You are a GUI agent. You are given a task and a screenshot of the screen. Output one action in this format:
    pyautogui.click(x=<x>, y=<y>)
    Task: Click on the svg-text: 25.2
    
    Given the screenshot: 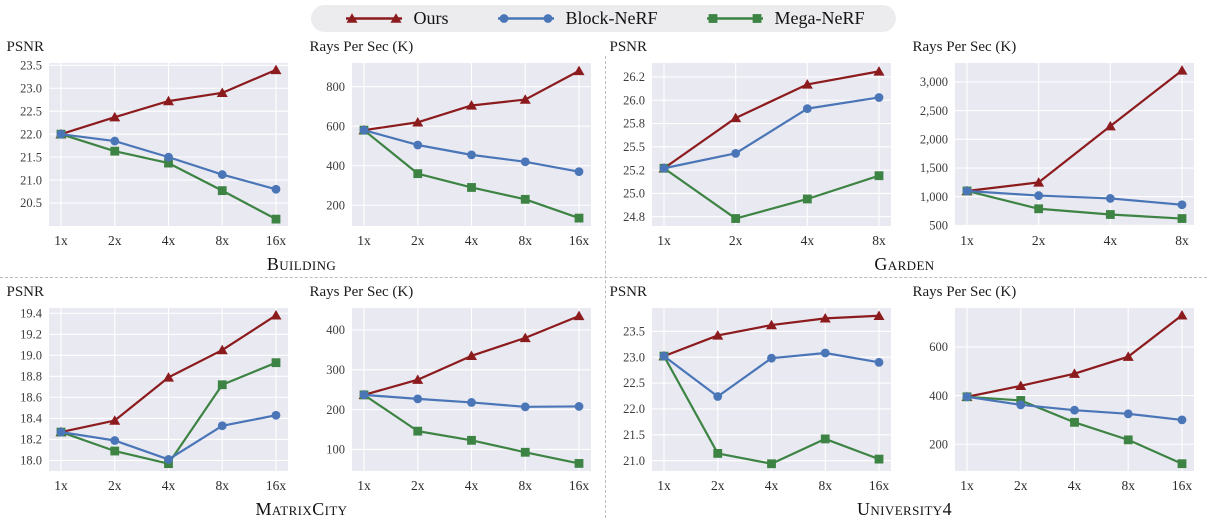 What is the action you would take?
    pyautogui.click(x=634, y=170)
    